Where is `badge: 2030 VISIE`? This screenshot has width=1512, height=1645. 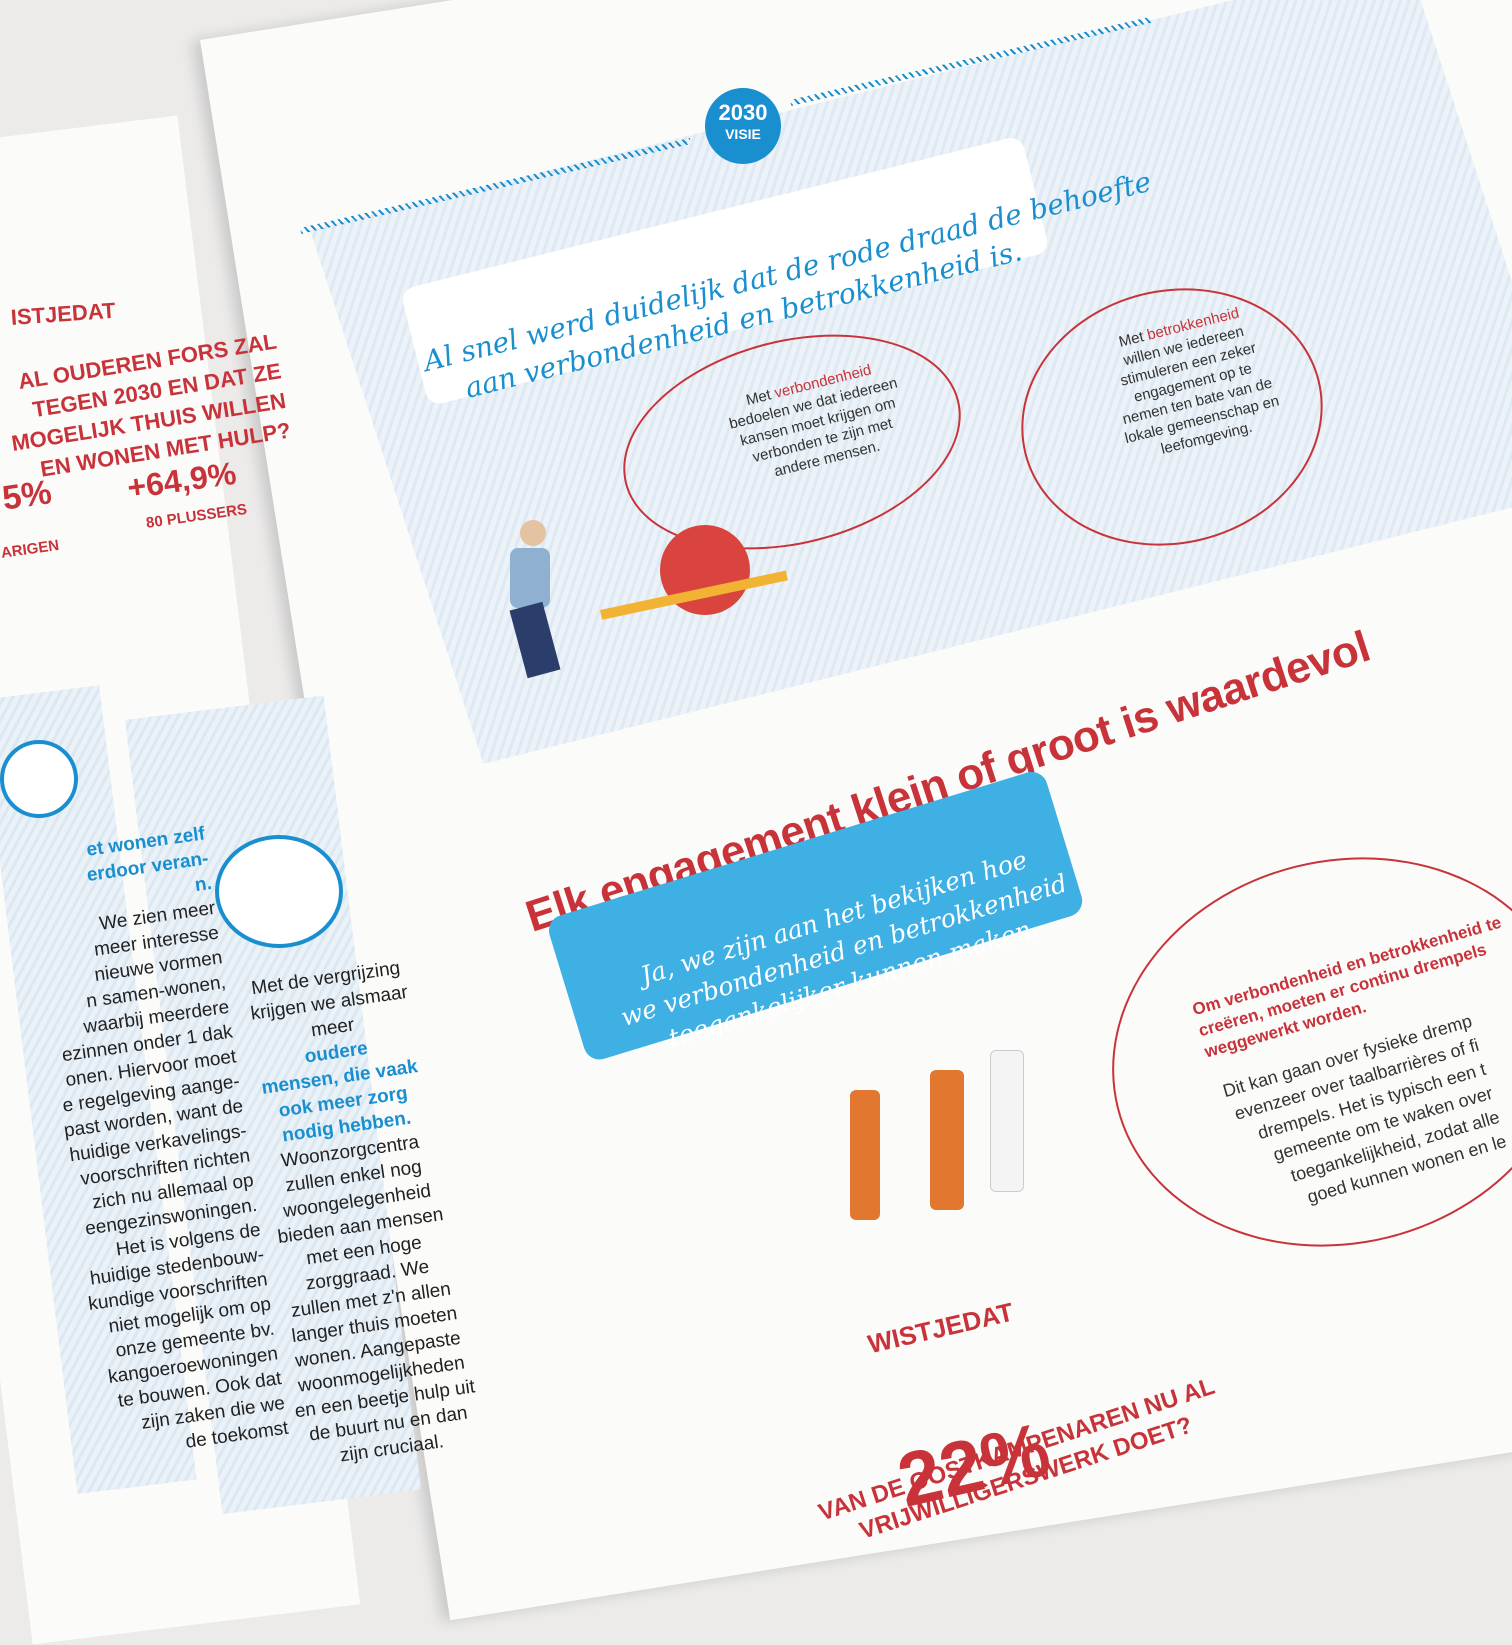 badge: 2030 VISIE is located at coordinates (743, 126).